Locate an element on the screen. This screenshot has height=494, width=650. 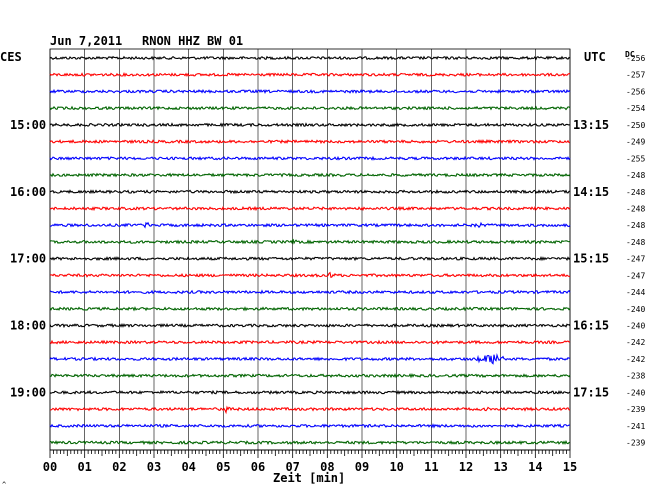
dc-offset-label: -241 is located at coordinates (635, 426).